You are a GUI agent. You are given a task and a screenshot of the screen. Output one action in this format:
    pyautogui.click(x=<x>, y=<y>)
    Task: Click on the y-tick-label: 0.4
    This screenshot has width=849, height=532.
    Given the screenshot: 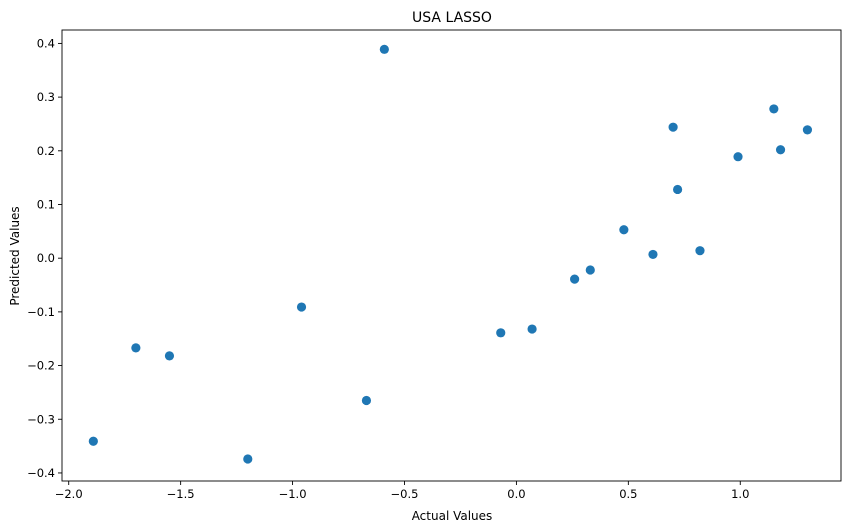 What is the action you would take?
    pyautogui.click(x=46, y=43)
    